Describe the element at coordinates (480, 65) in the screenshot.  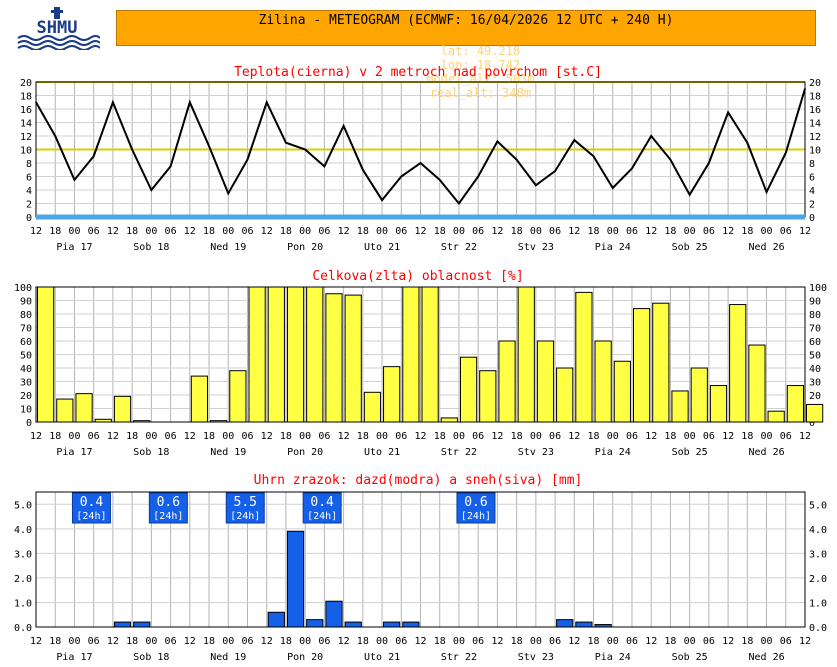
I see `longitude: lon: 18.742` at that location.